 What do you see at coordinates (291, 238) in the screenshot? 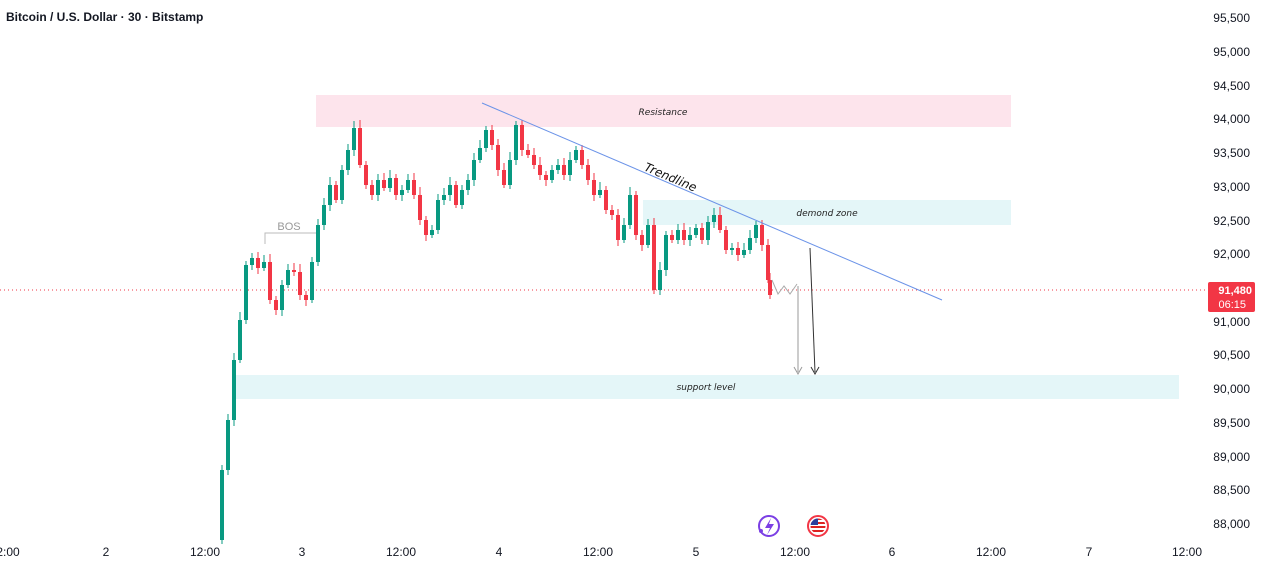
I see `bos-line` at bounding box center [291, 238].